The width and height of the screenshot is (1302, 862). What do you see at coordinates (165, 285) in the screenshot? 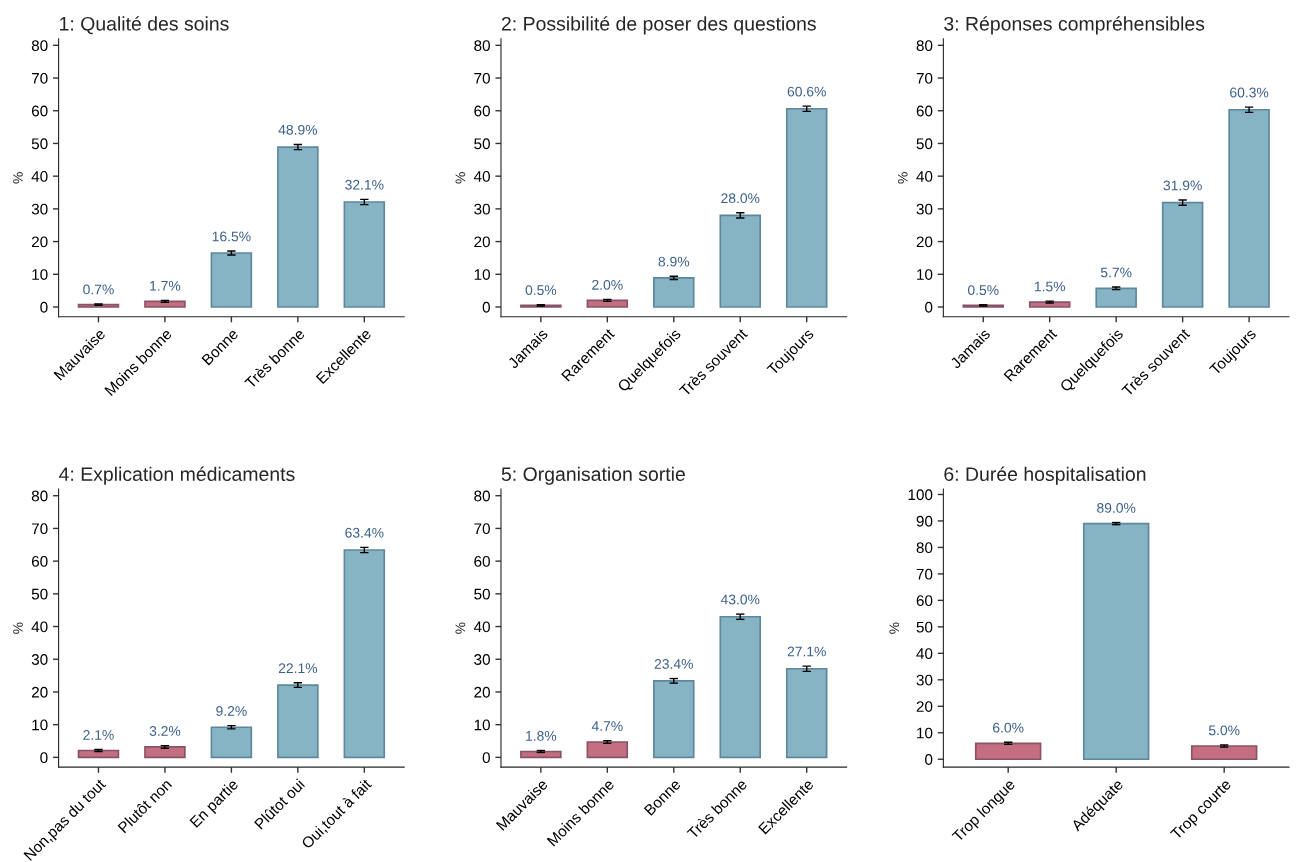
I see `data-label: 1.7%` at bounding box center [165, 285].